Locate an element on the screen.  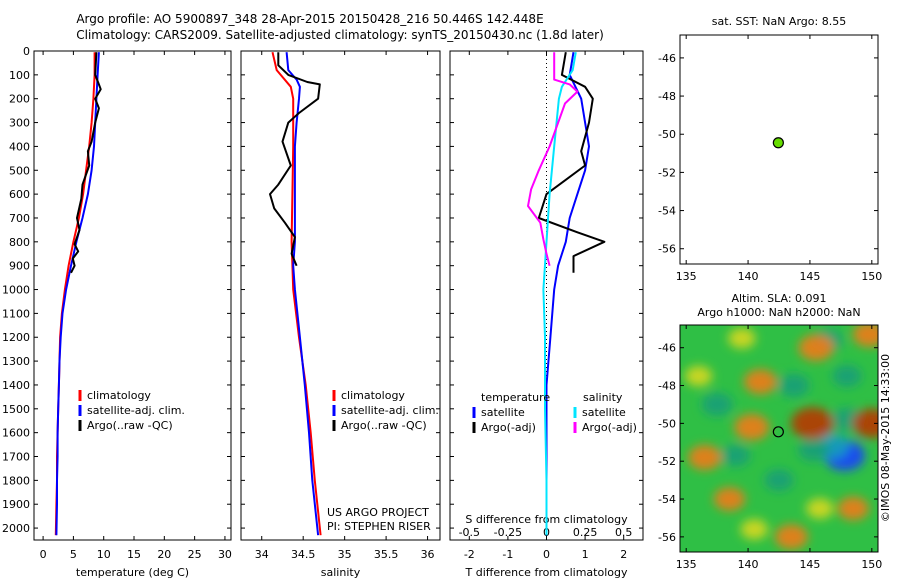
temperature-ytick-label: 1300 is located at coordinates (16, 361).